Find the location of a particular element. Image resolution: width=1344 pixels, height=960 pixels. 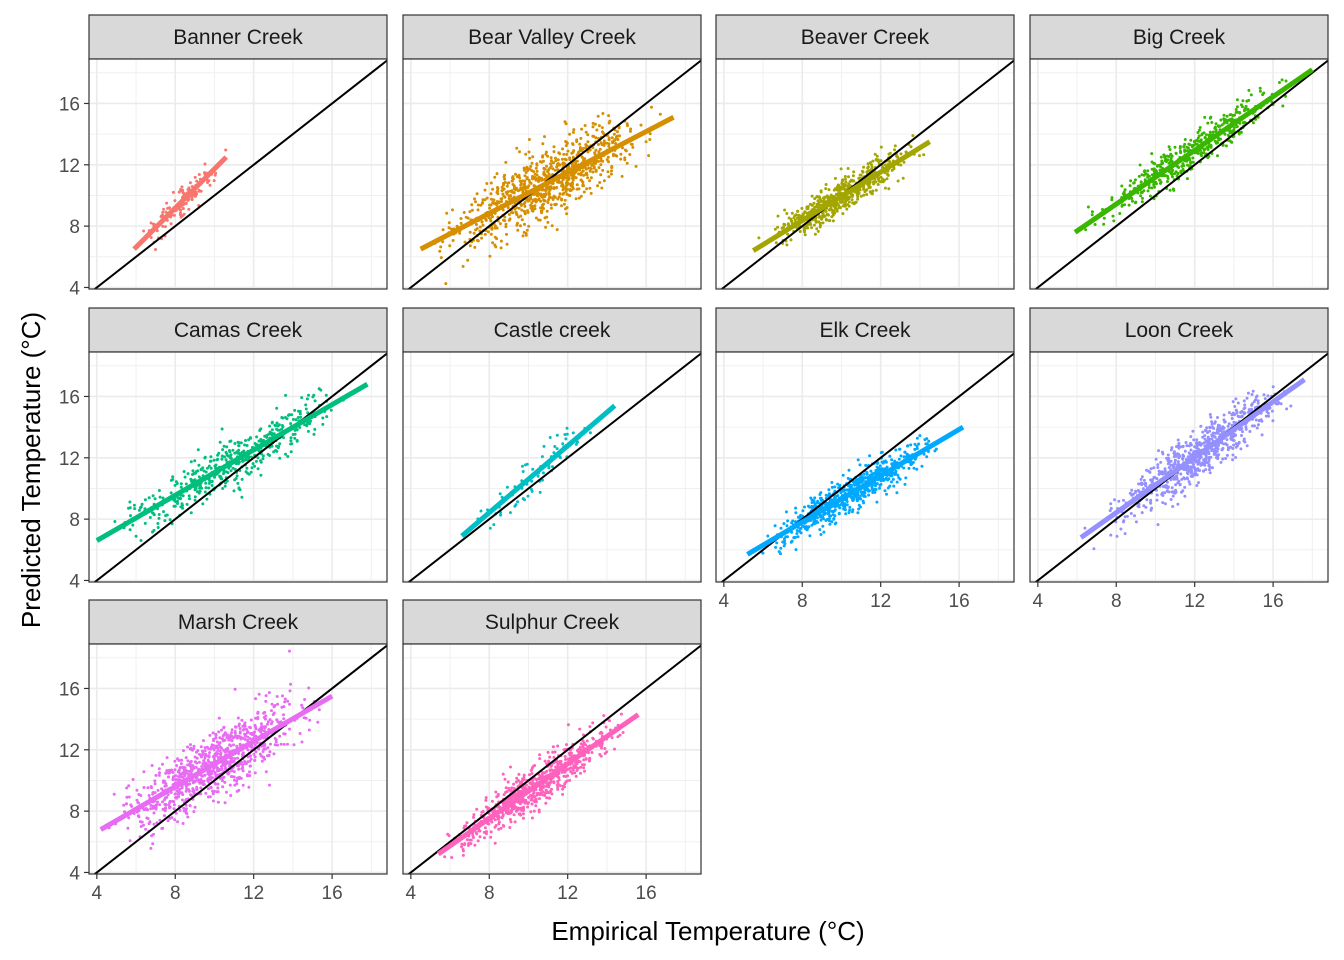

x-tick-label: 16 is located at coordinates (1273, 601).